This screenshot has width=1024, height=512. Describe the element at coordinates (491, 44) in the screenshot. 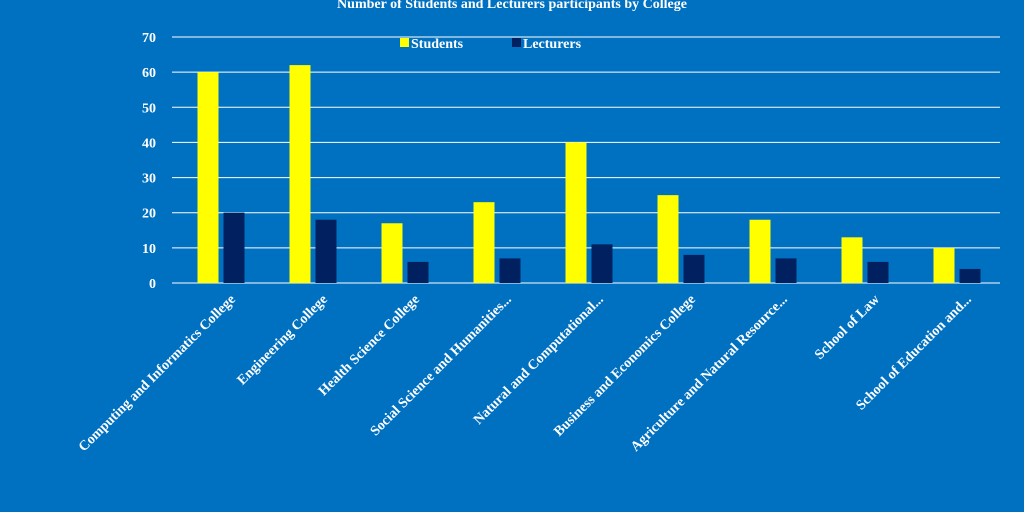

I see `chart-legend: Students Lecturers` at that location.